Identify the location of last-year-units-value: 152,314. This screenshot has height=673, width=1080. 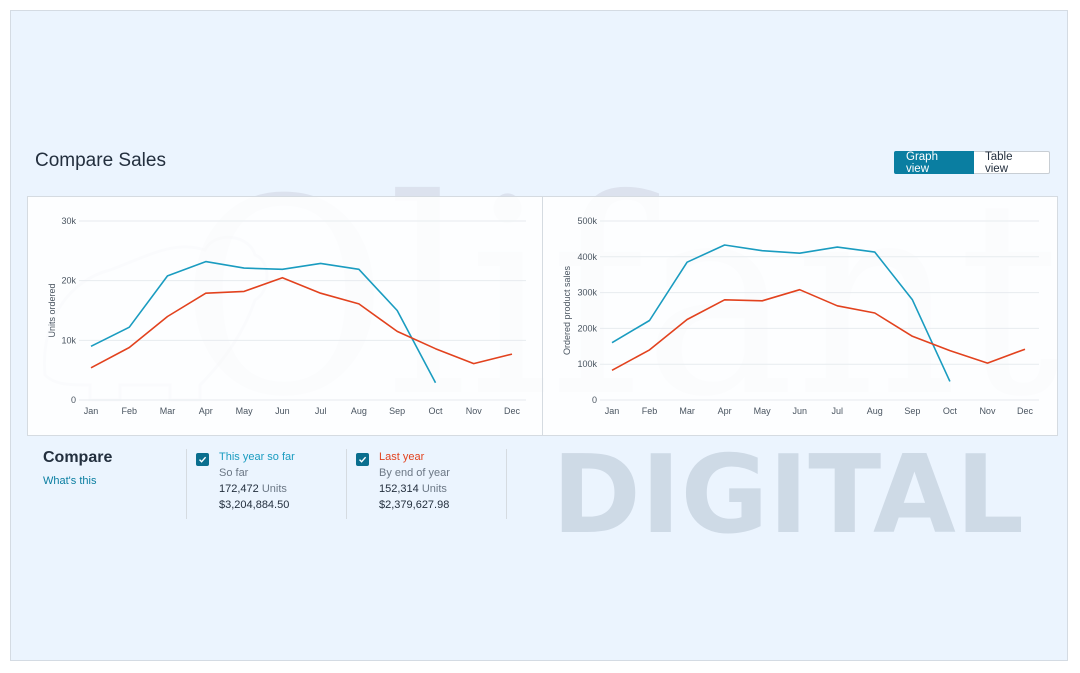
(399, 489).